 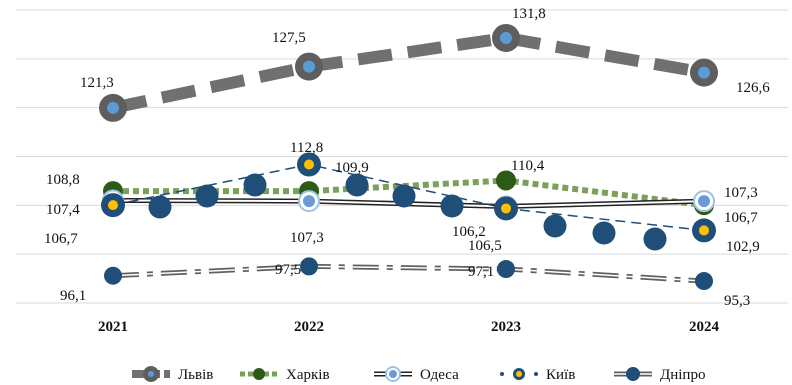 I want to click on data-label: 131,8, so click(x=529, y=14).